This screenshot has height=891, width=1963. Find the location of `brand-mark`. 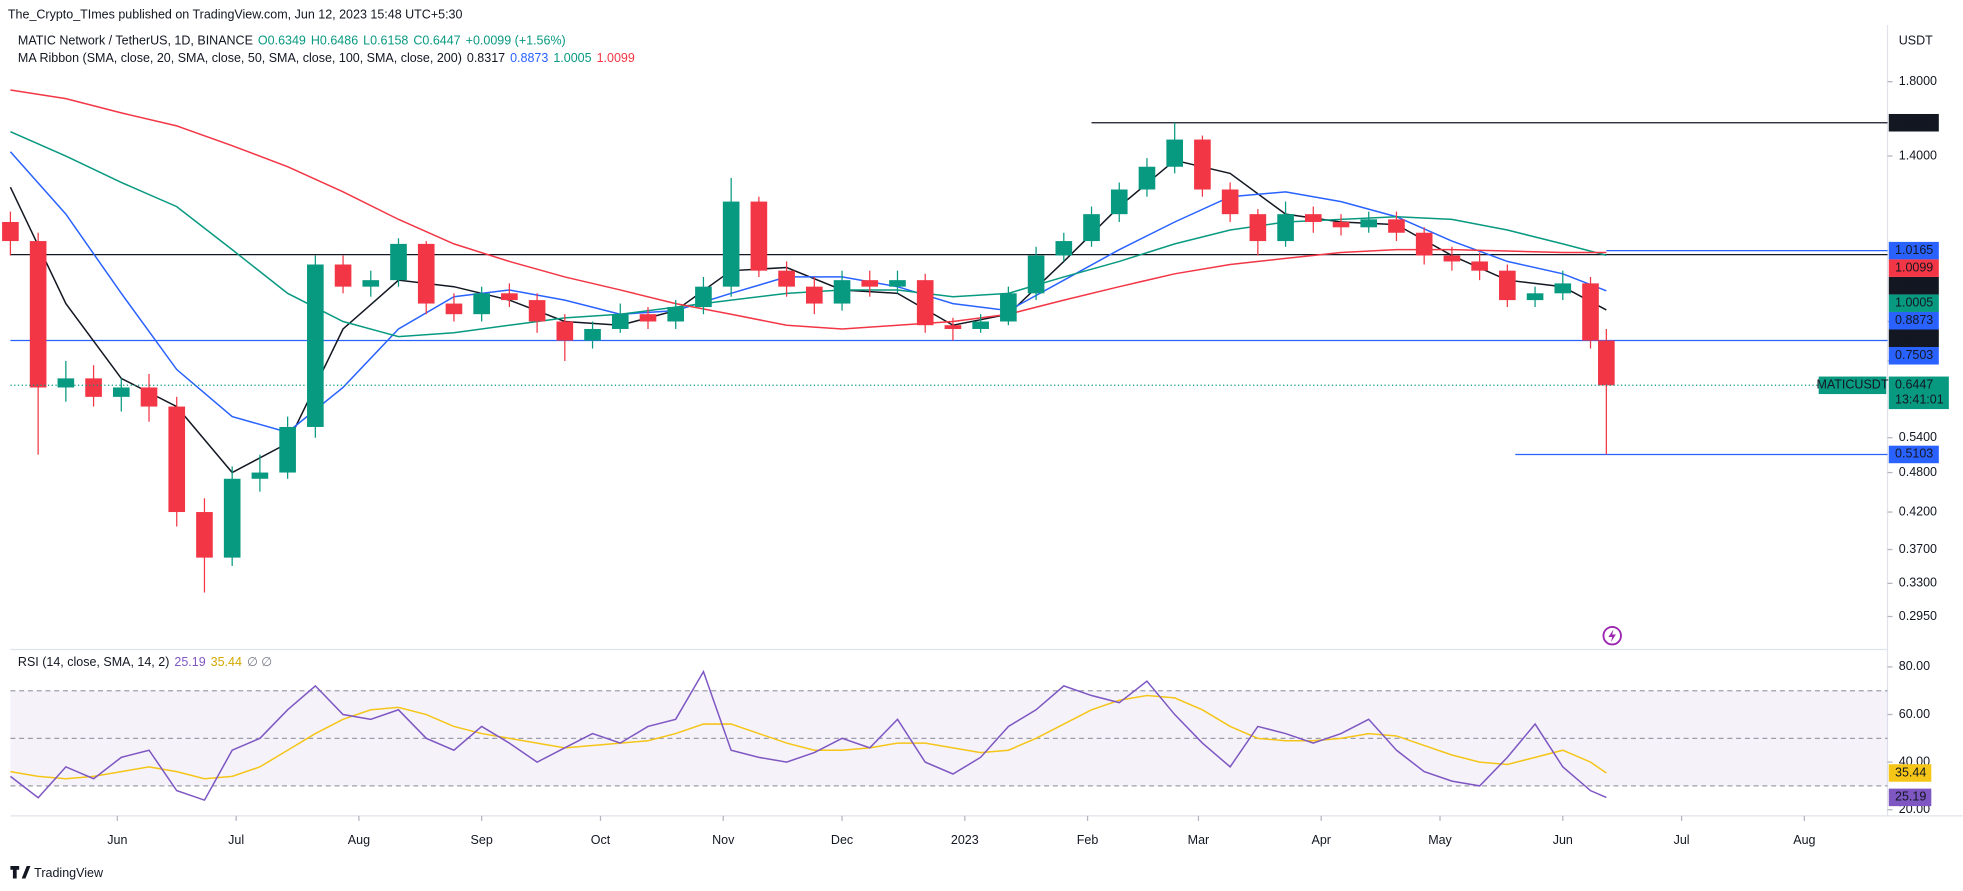

brand-mark is located at coordinates (20, 872).